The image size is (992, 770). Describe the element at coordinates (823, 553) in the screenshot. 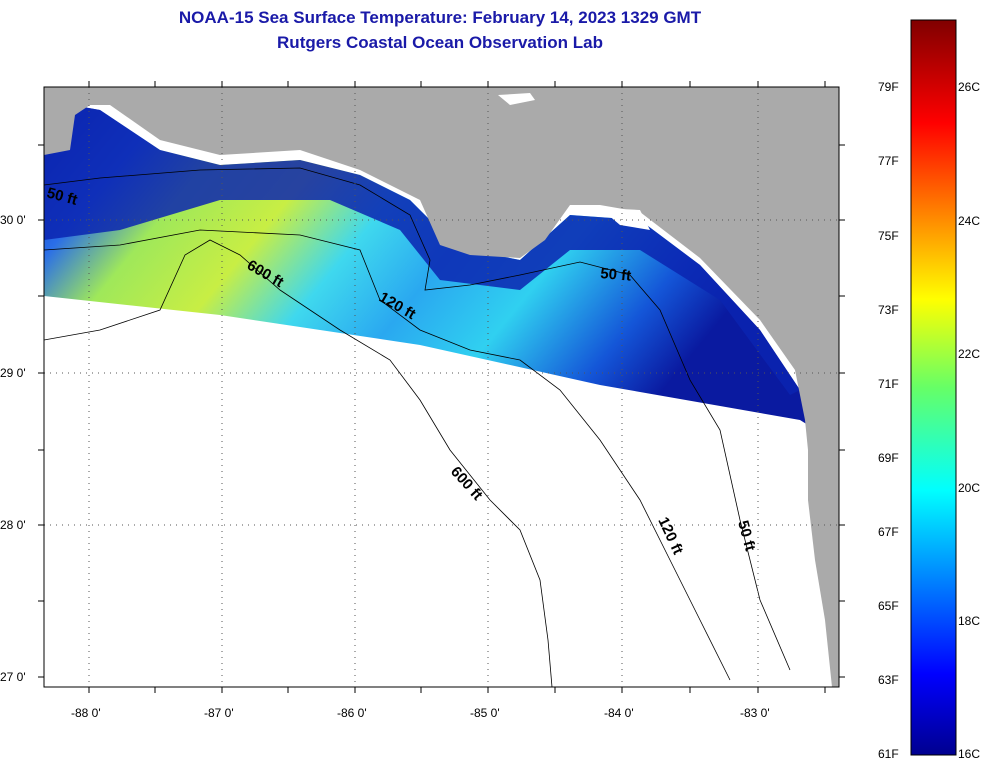

I see `land-peninsula` at that location.